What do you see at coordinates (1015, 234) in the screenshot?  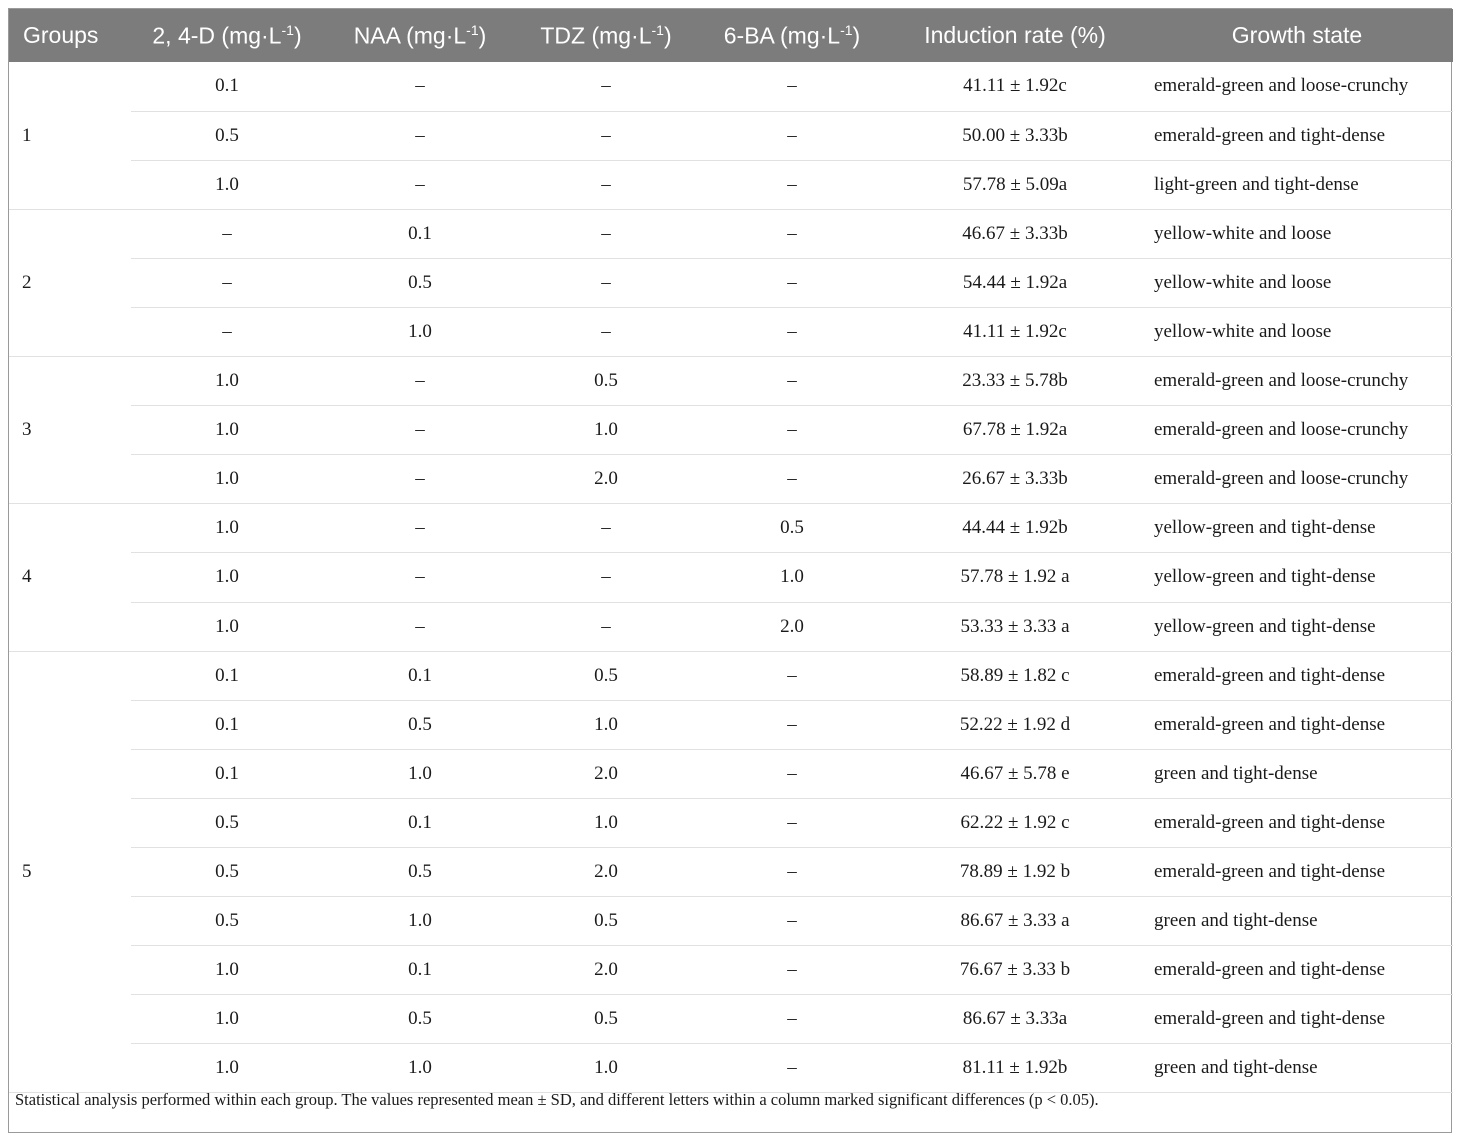 I see `cell-induction-rate: 46.67 ± 3.33b` at bounding box center [1015, 234].